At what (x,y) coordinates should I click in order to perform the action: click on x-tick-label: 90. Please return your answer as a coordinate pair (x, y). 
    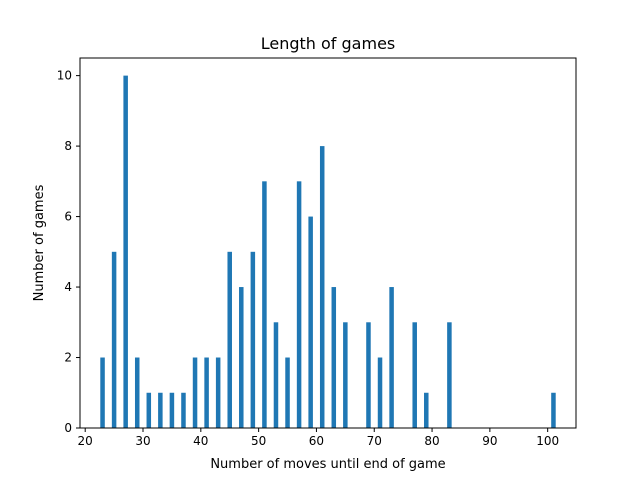
    Looking at the image, I should click on (489, 441).